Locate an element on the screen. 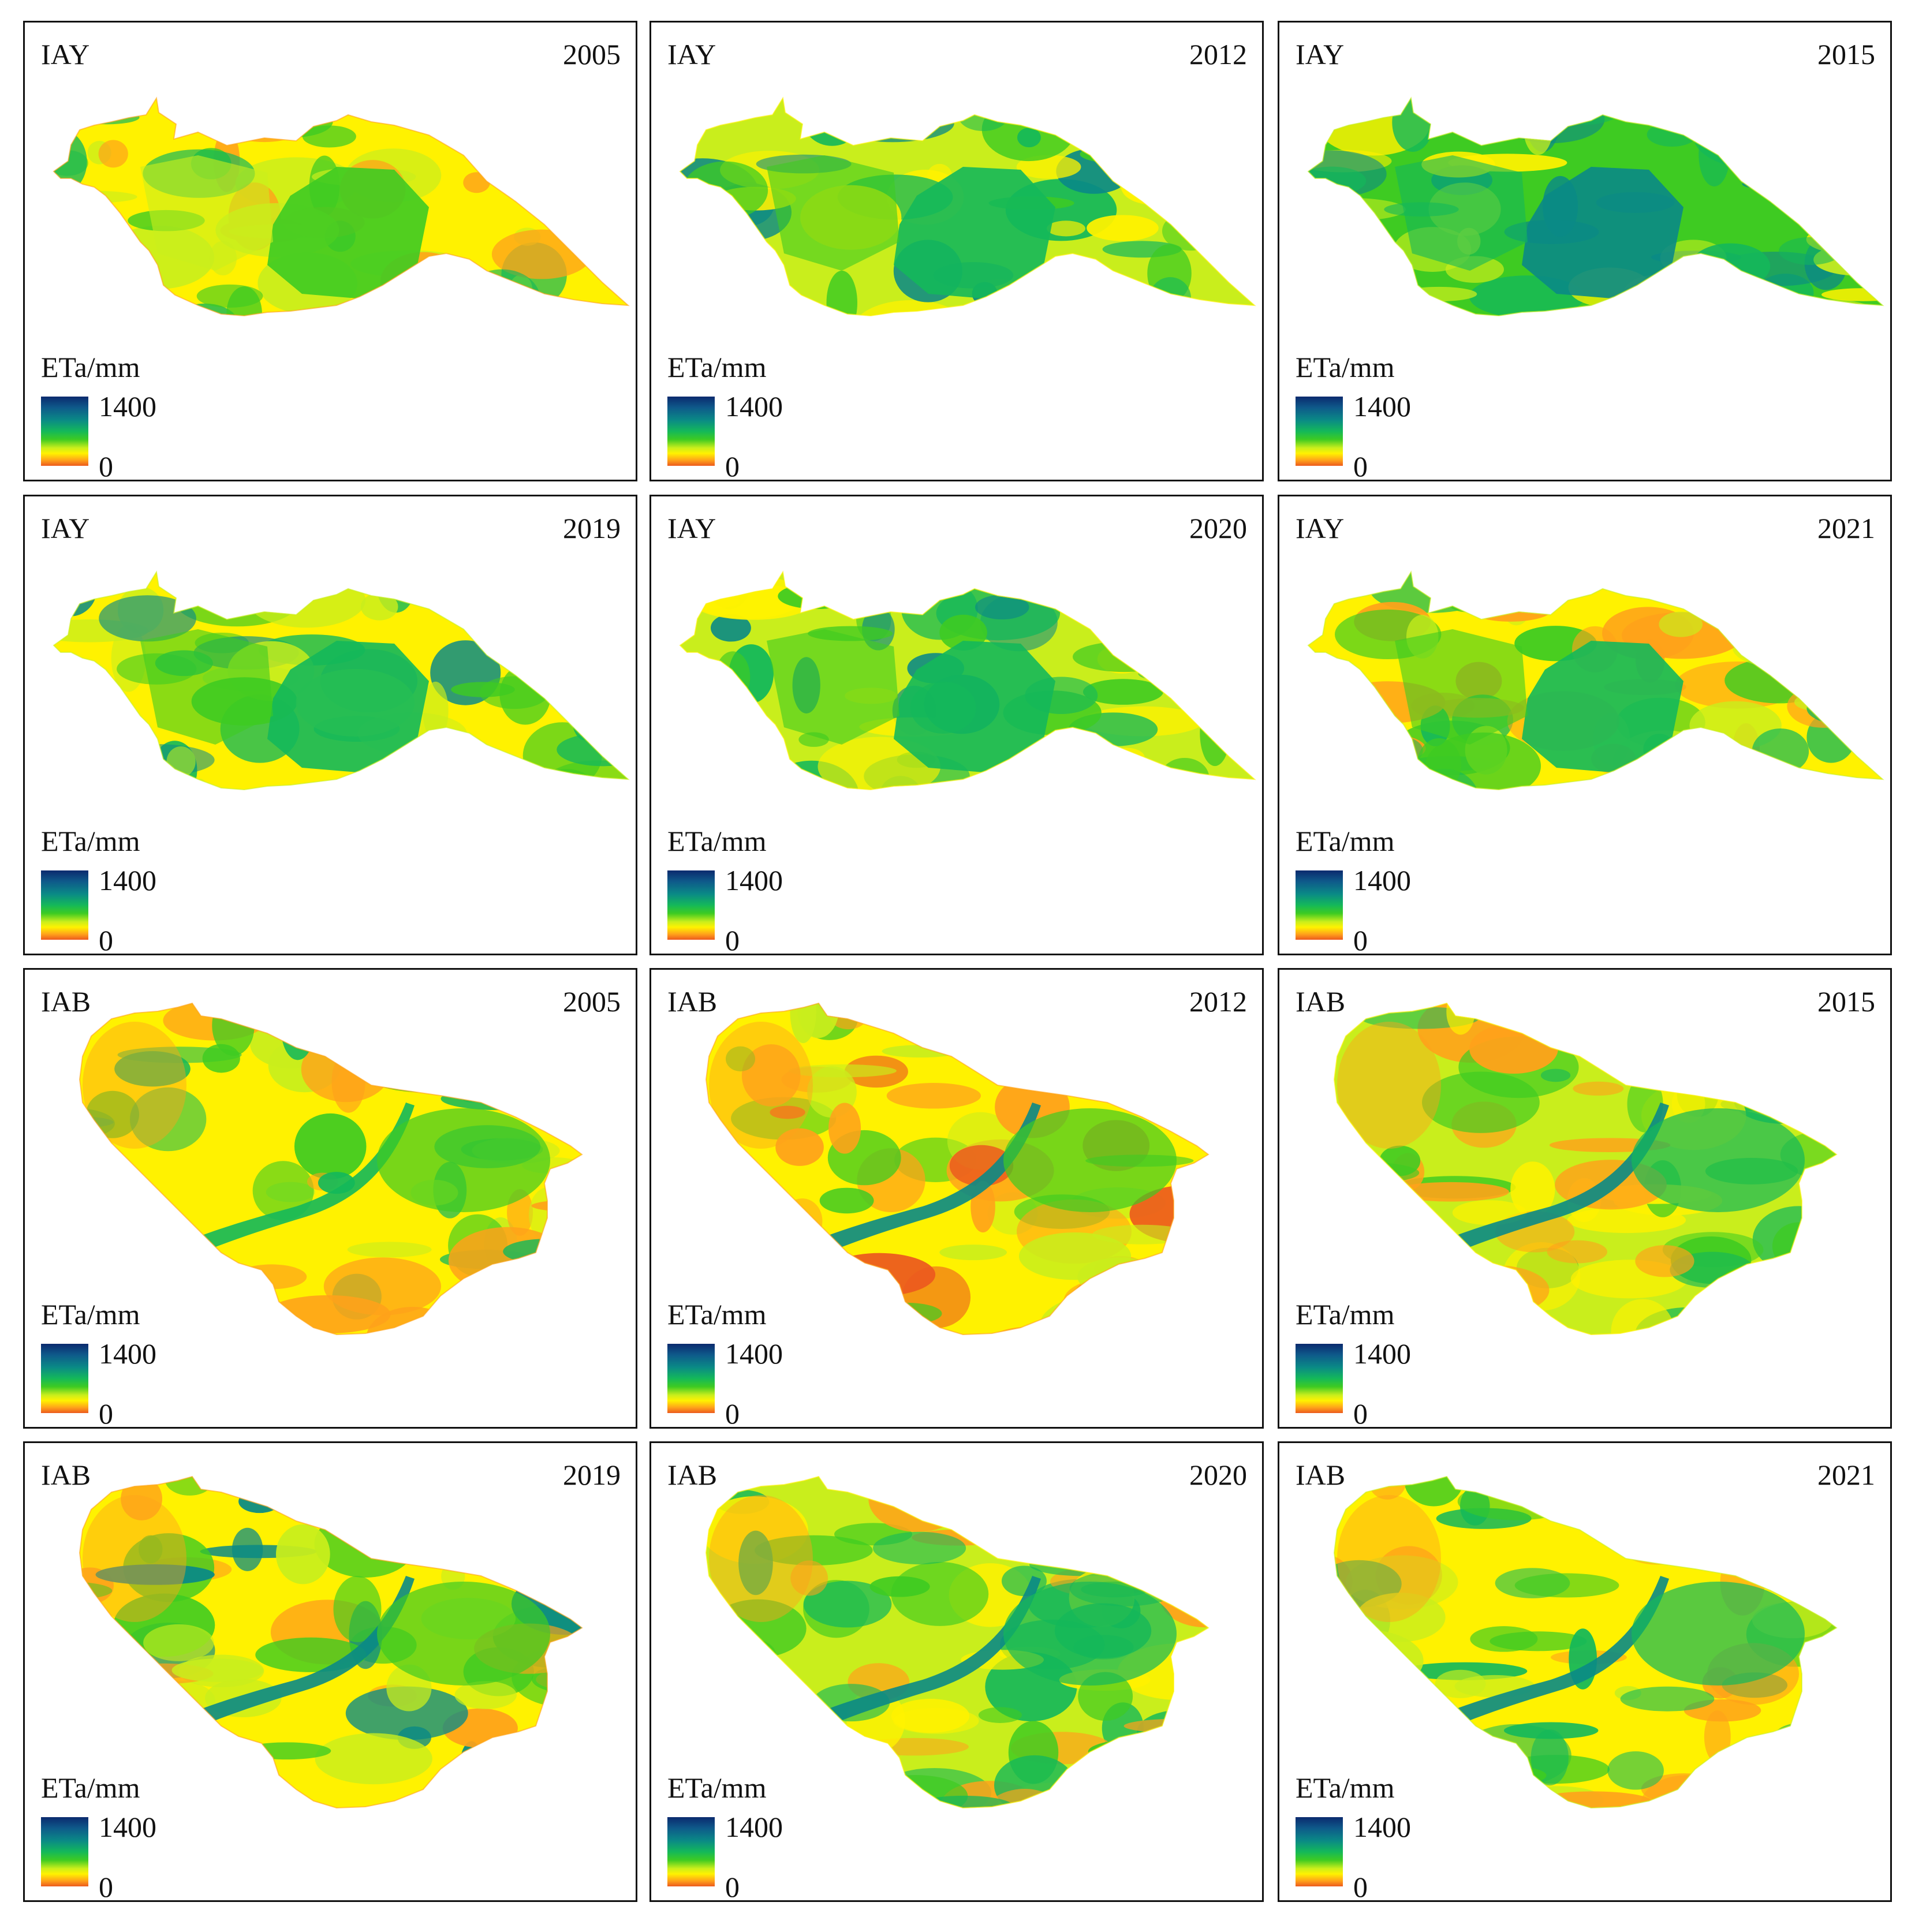  map-panel-iay-2021: IAY 2021 ETa/mm 1400 0 is located at coordinates (1585, 725).